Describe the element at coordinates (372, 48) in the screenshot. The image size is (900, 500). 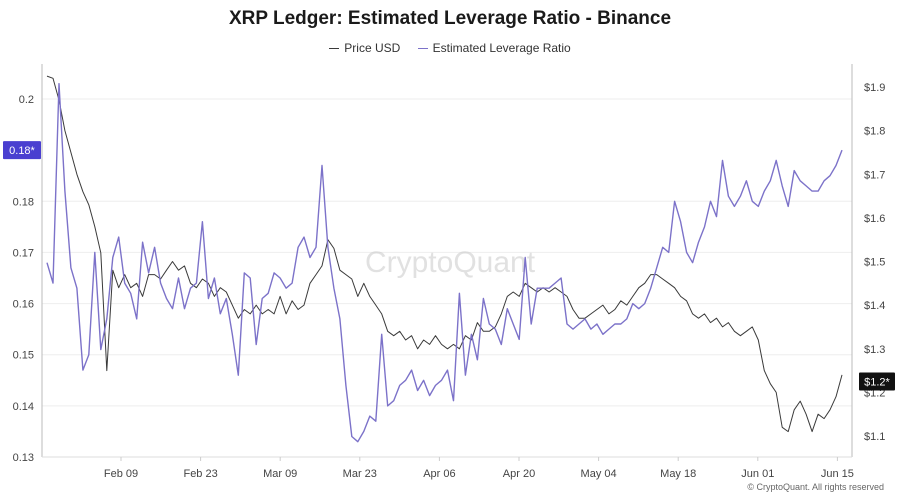
I see `legend-label-price: Price USD` at that location.